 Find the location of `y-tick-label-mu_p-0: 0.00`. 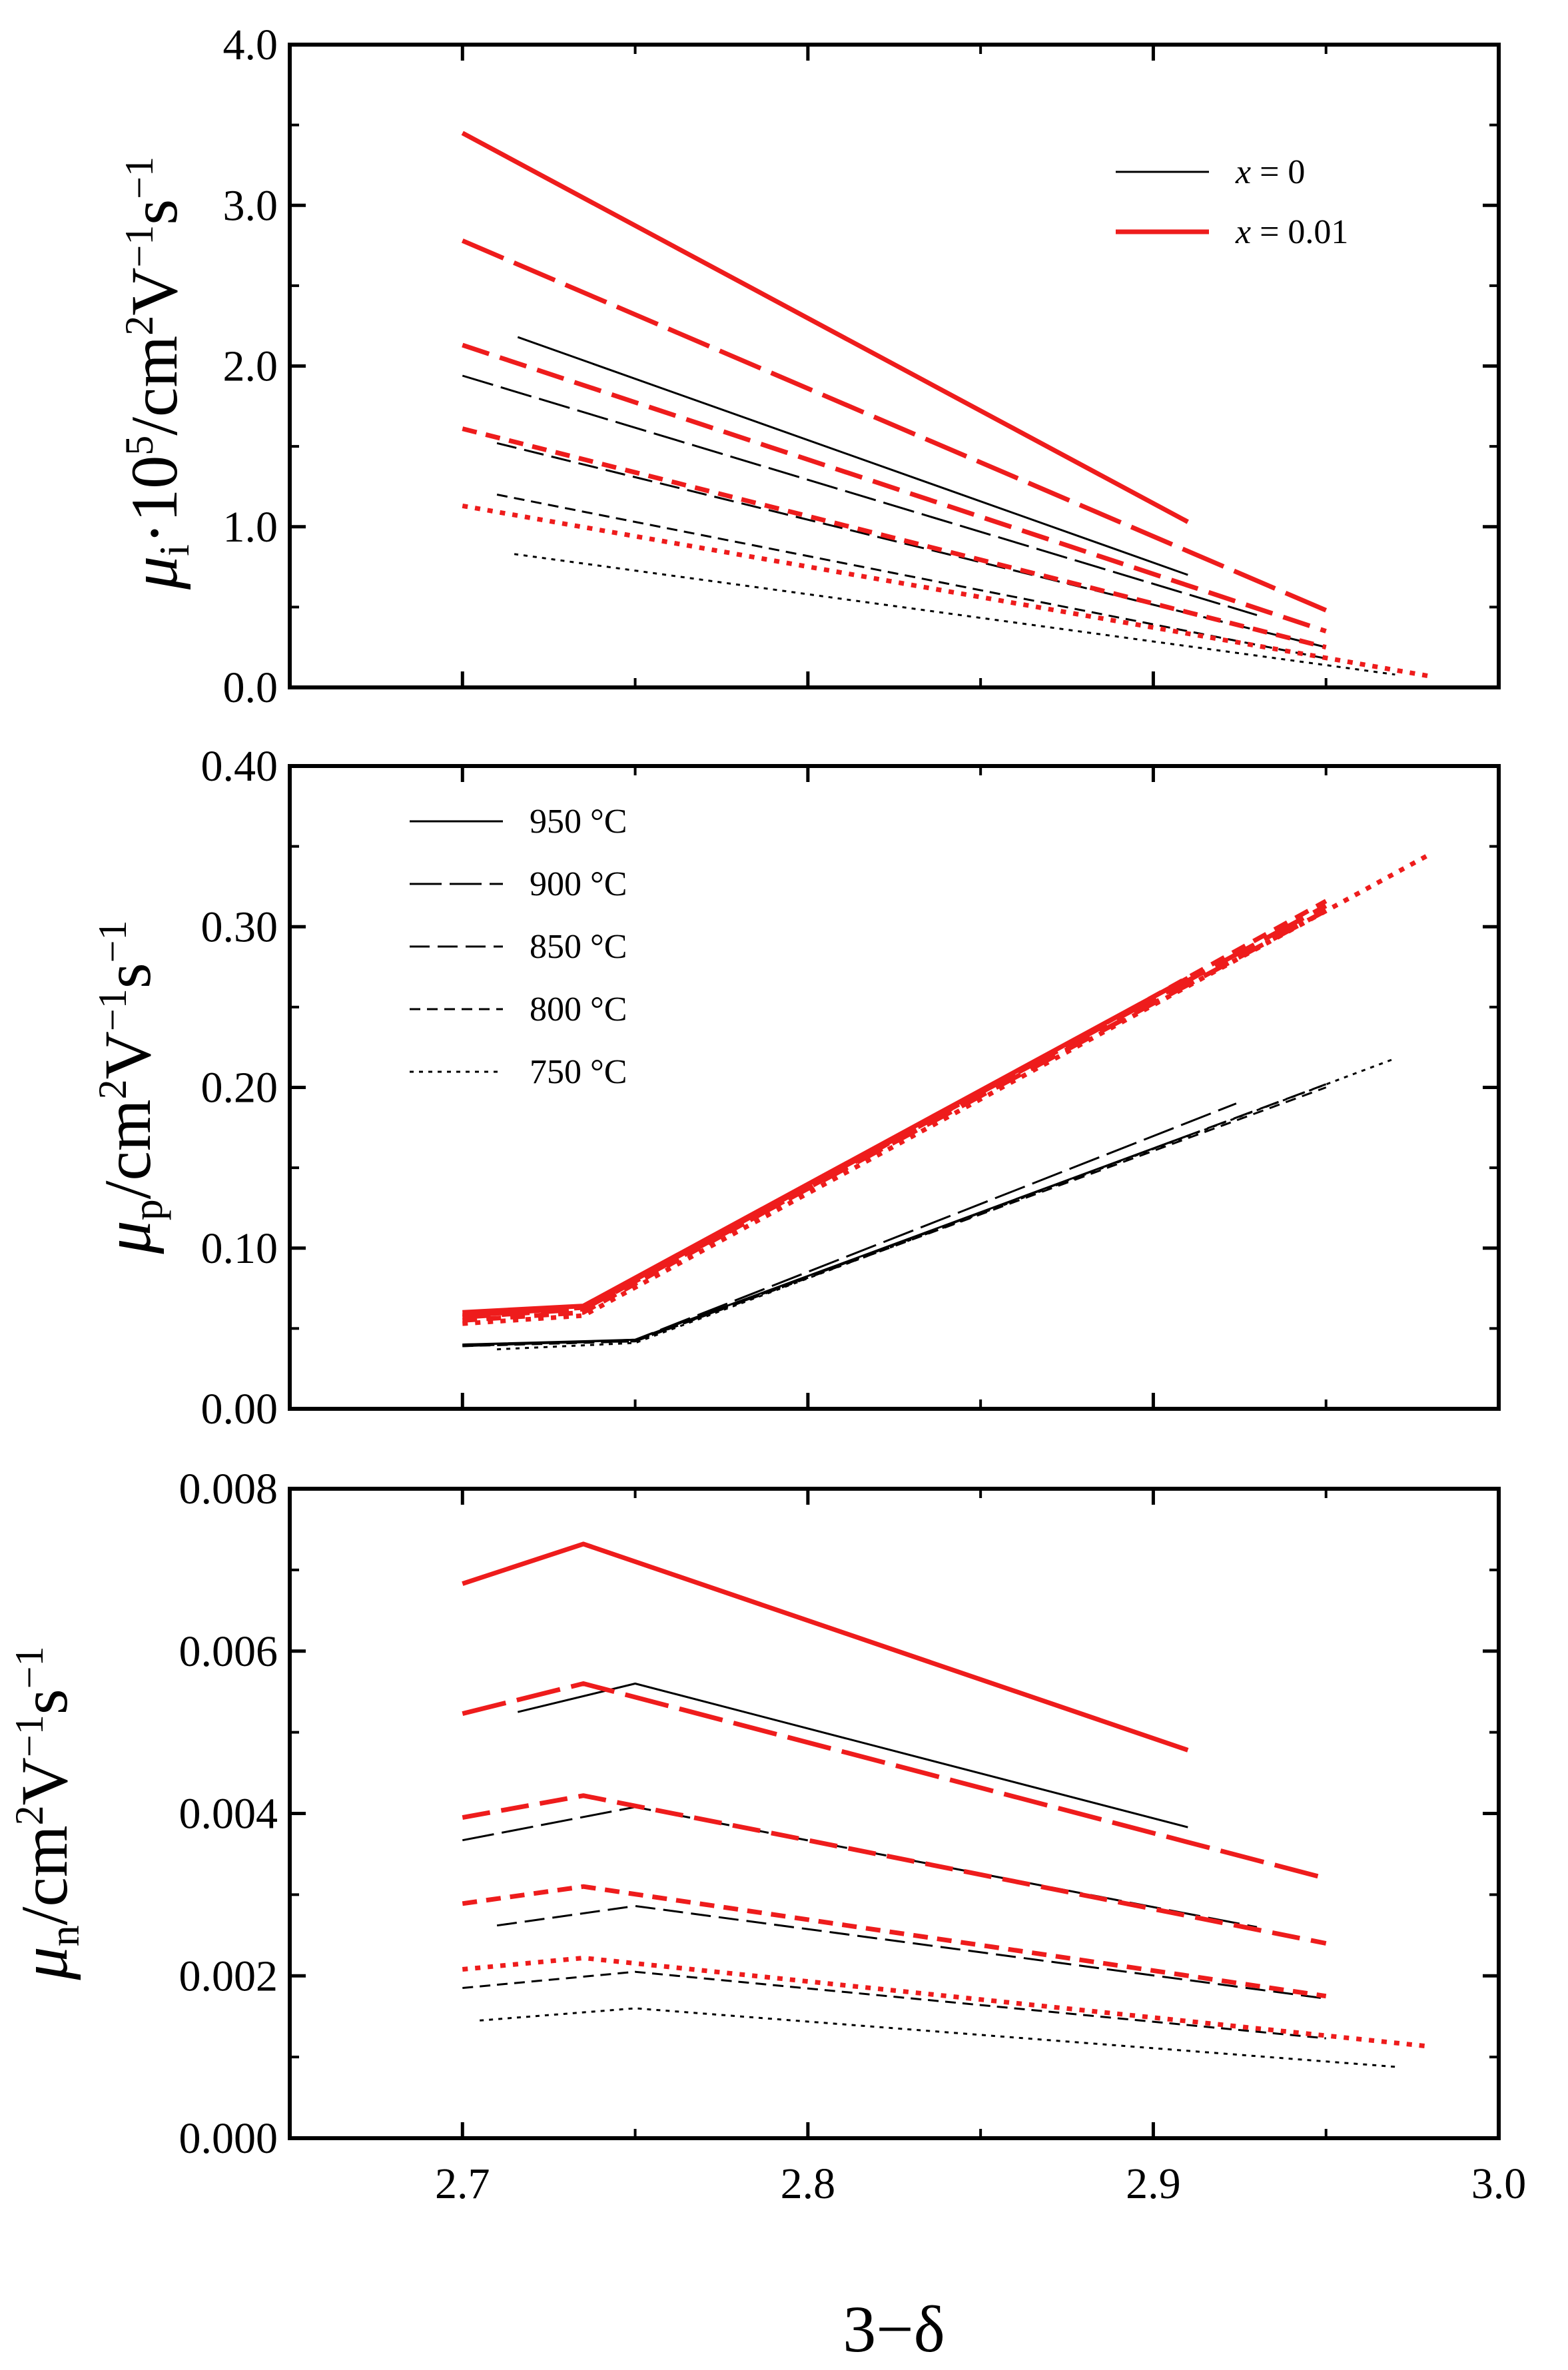

y-tick-label-mu_p-0: 0.00 is located at coordinates (239, 1409).